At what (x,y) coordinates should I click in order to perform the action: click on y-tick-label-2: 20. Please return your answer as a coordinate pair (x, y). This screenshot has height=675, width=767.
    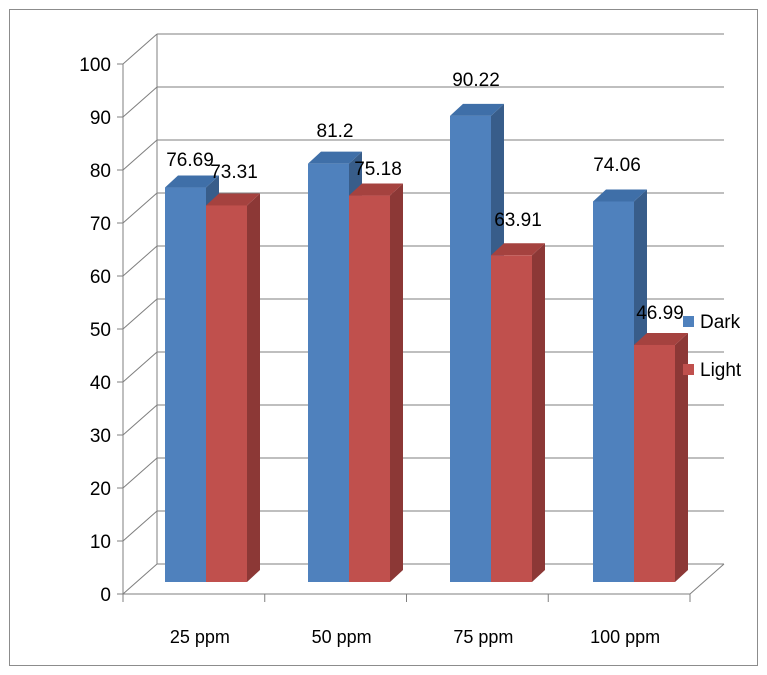
    Looking at the image, I should click on (100, 489).